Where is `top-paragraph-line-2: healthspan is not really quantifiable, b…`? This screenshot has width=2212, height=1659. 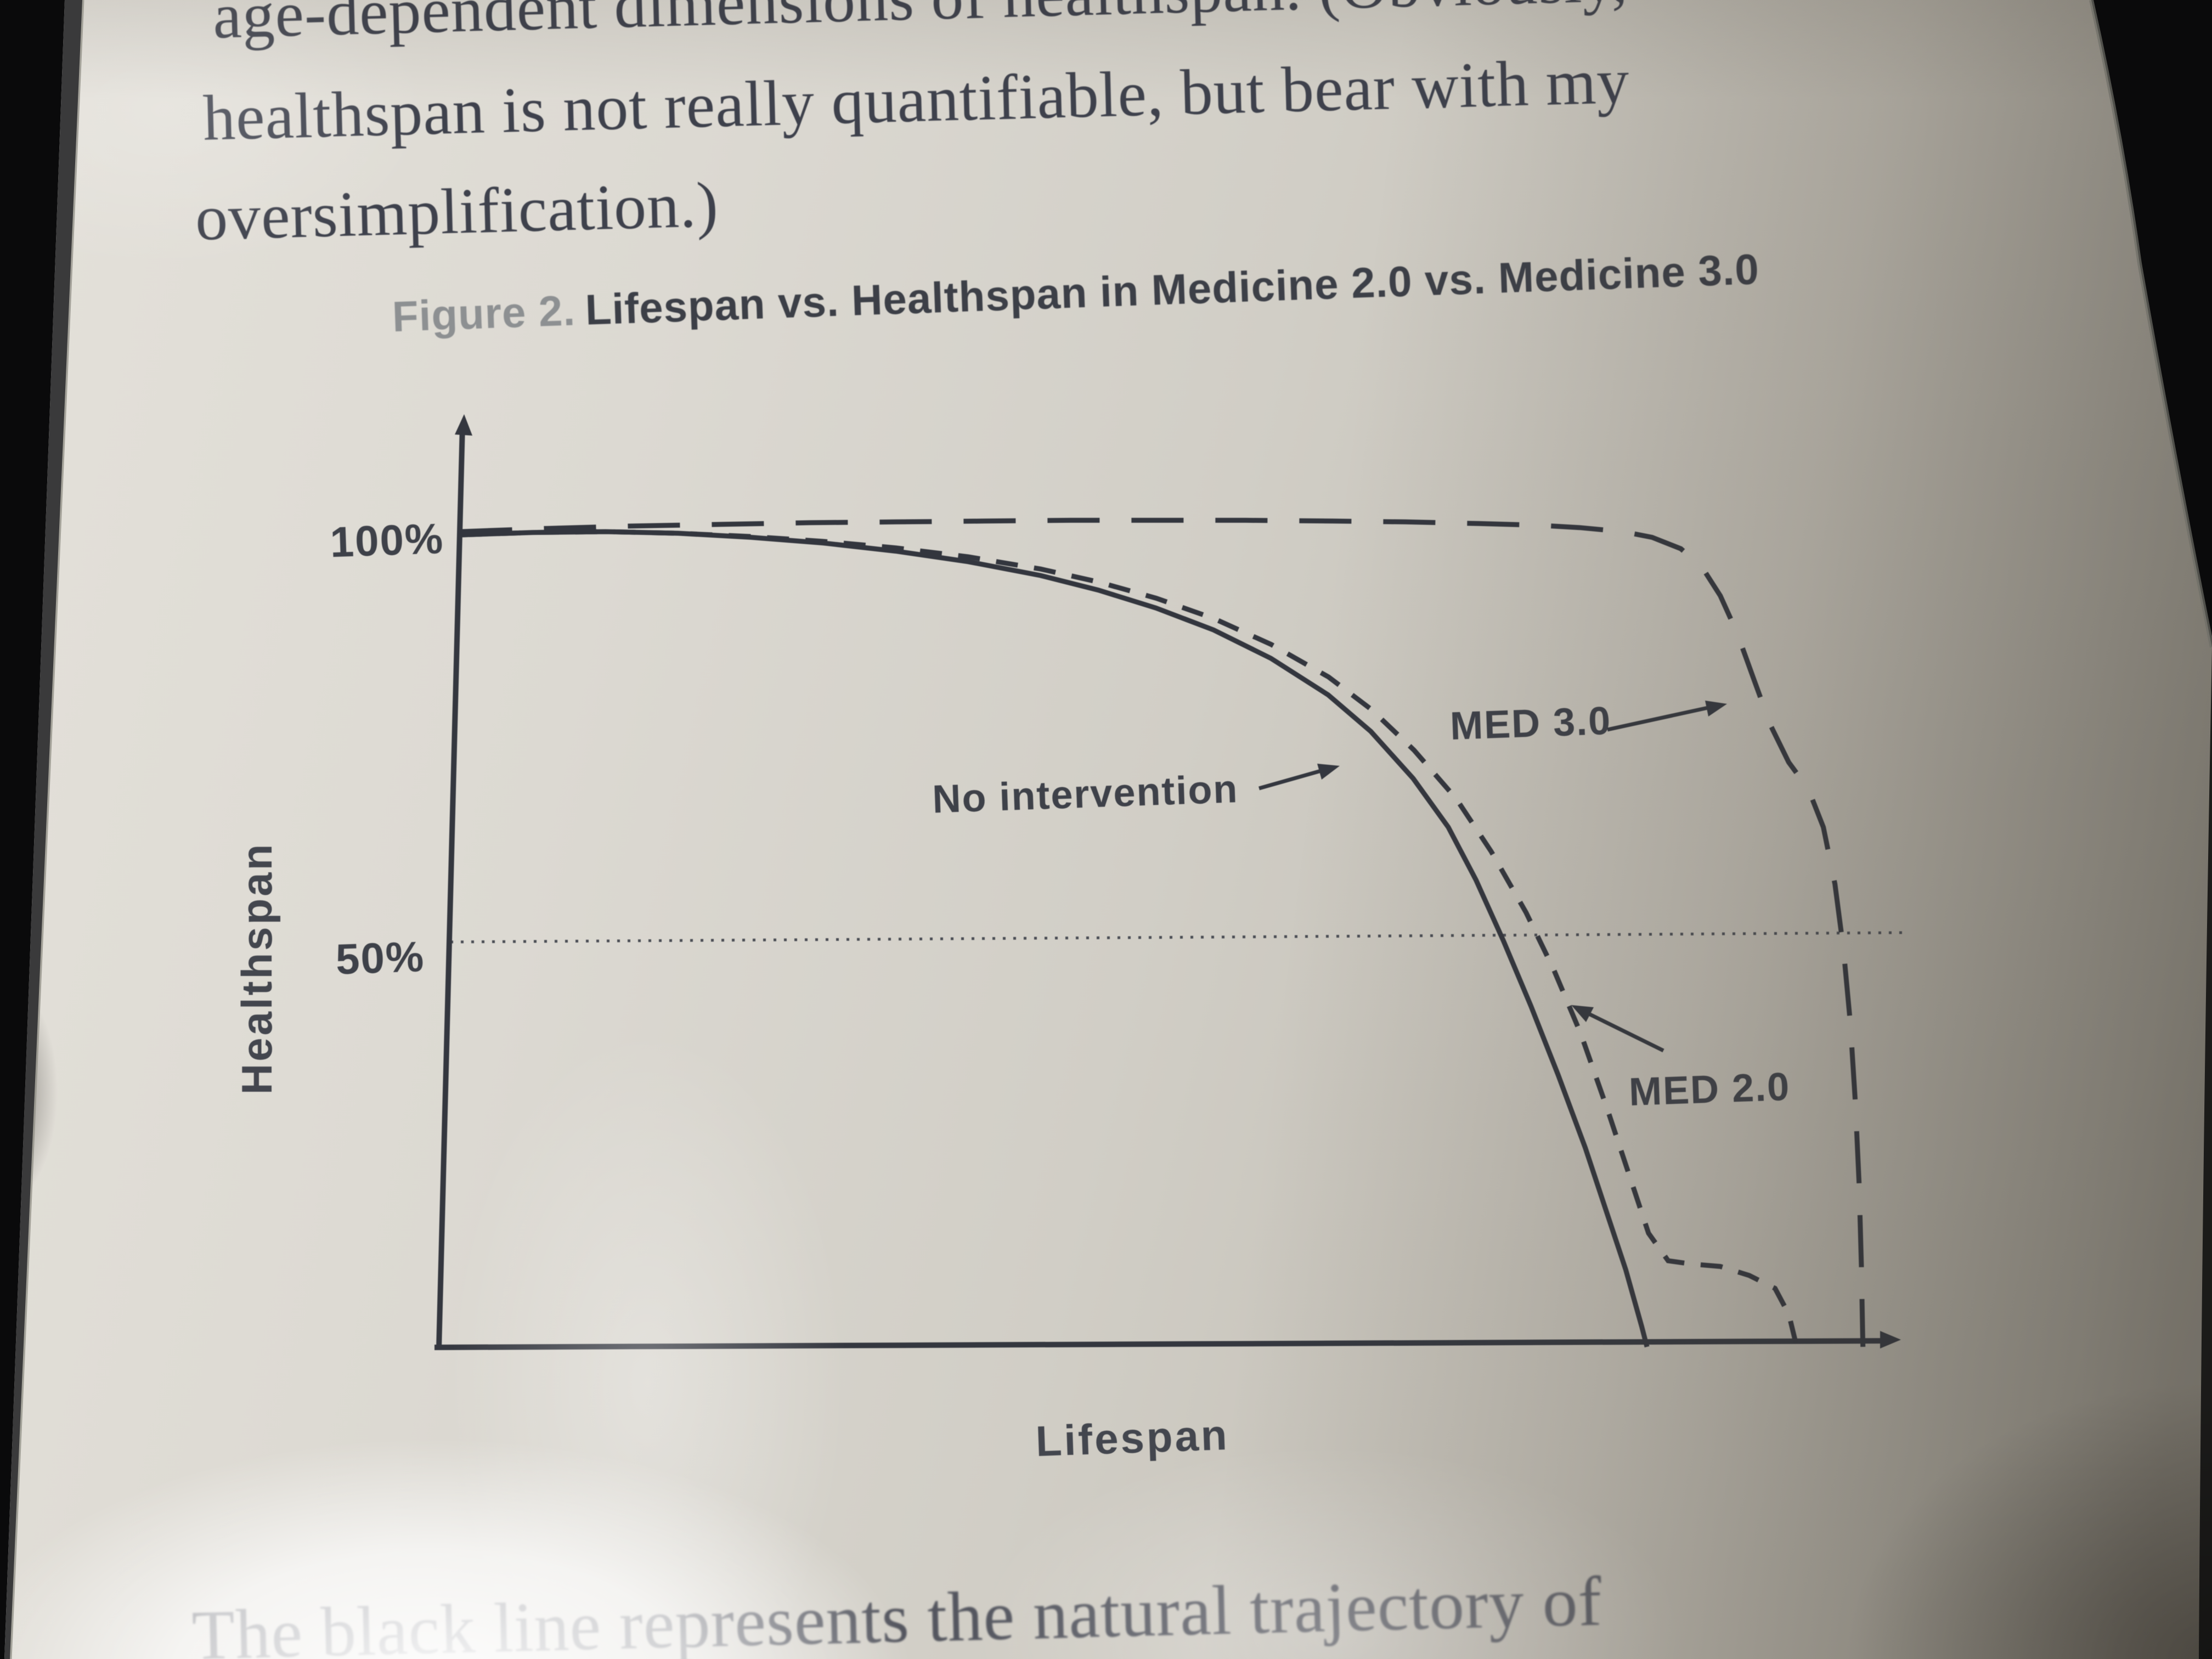 top-paragraph-line-2: healthspan is not really quantifiable, b… is located at coordinates (916, 99).